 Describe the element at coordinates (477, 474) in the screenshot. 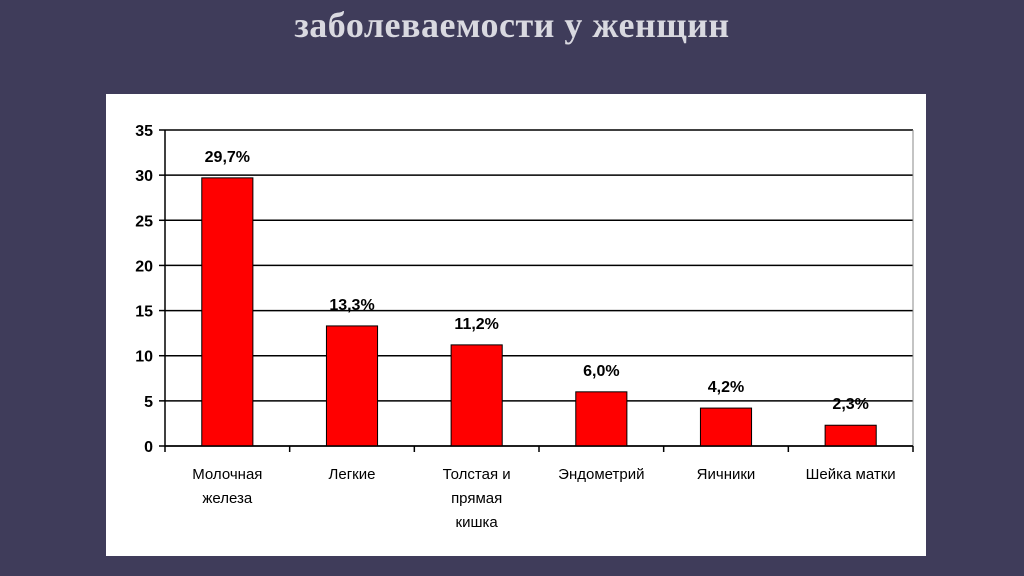

I see `category-label: Толстая и` at that location.